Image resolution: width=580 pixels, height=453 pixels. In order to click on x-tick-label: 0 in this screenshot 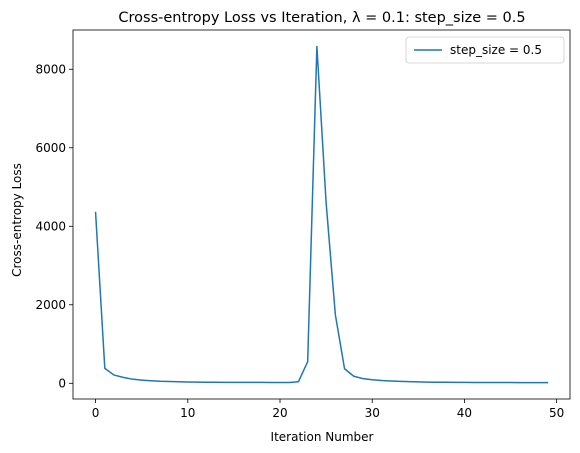, I will do `click(96, 413)`.